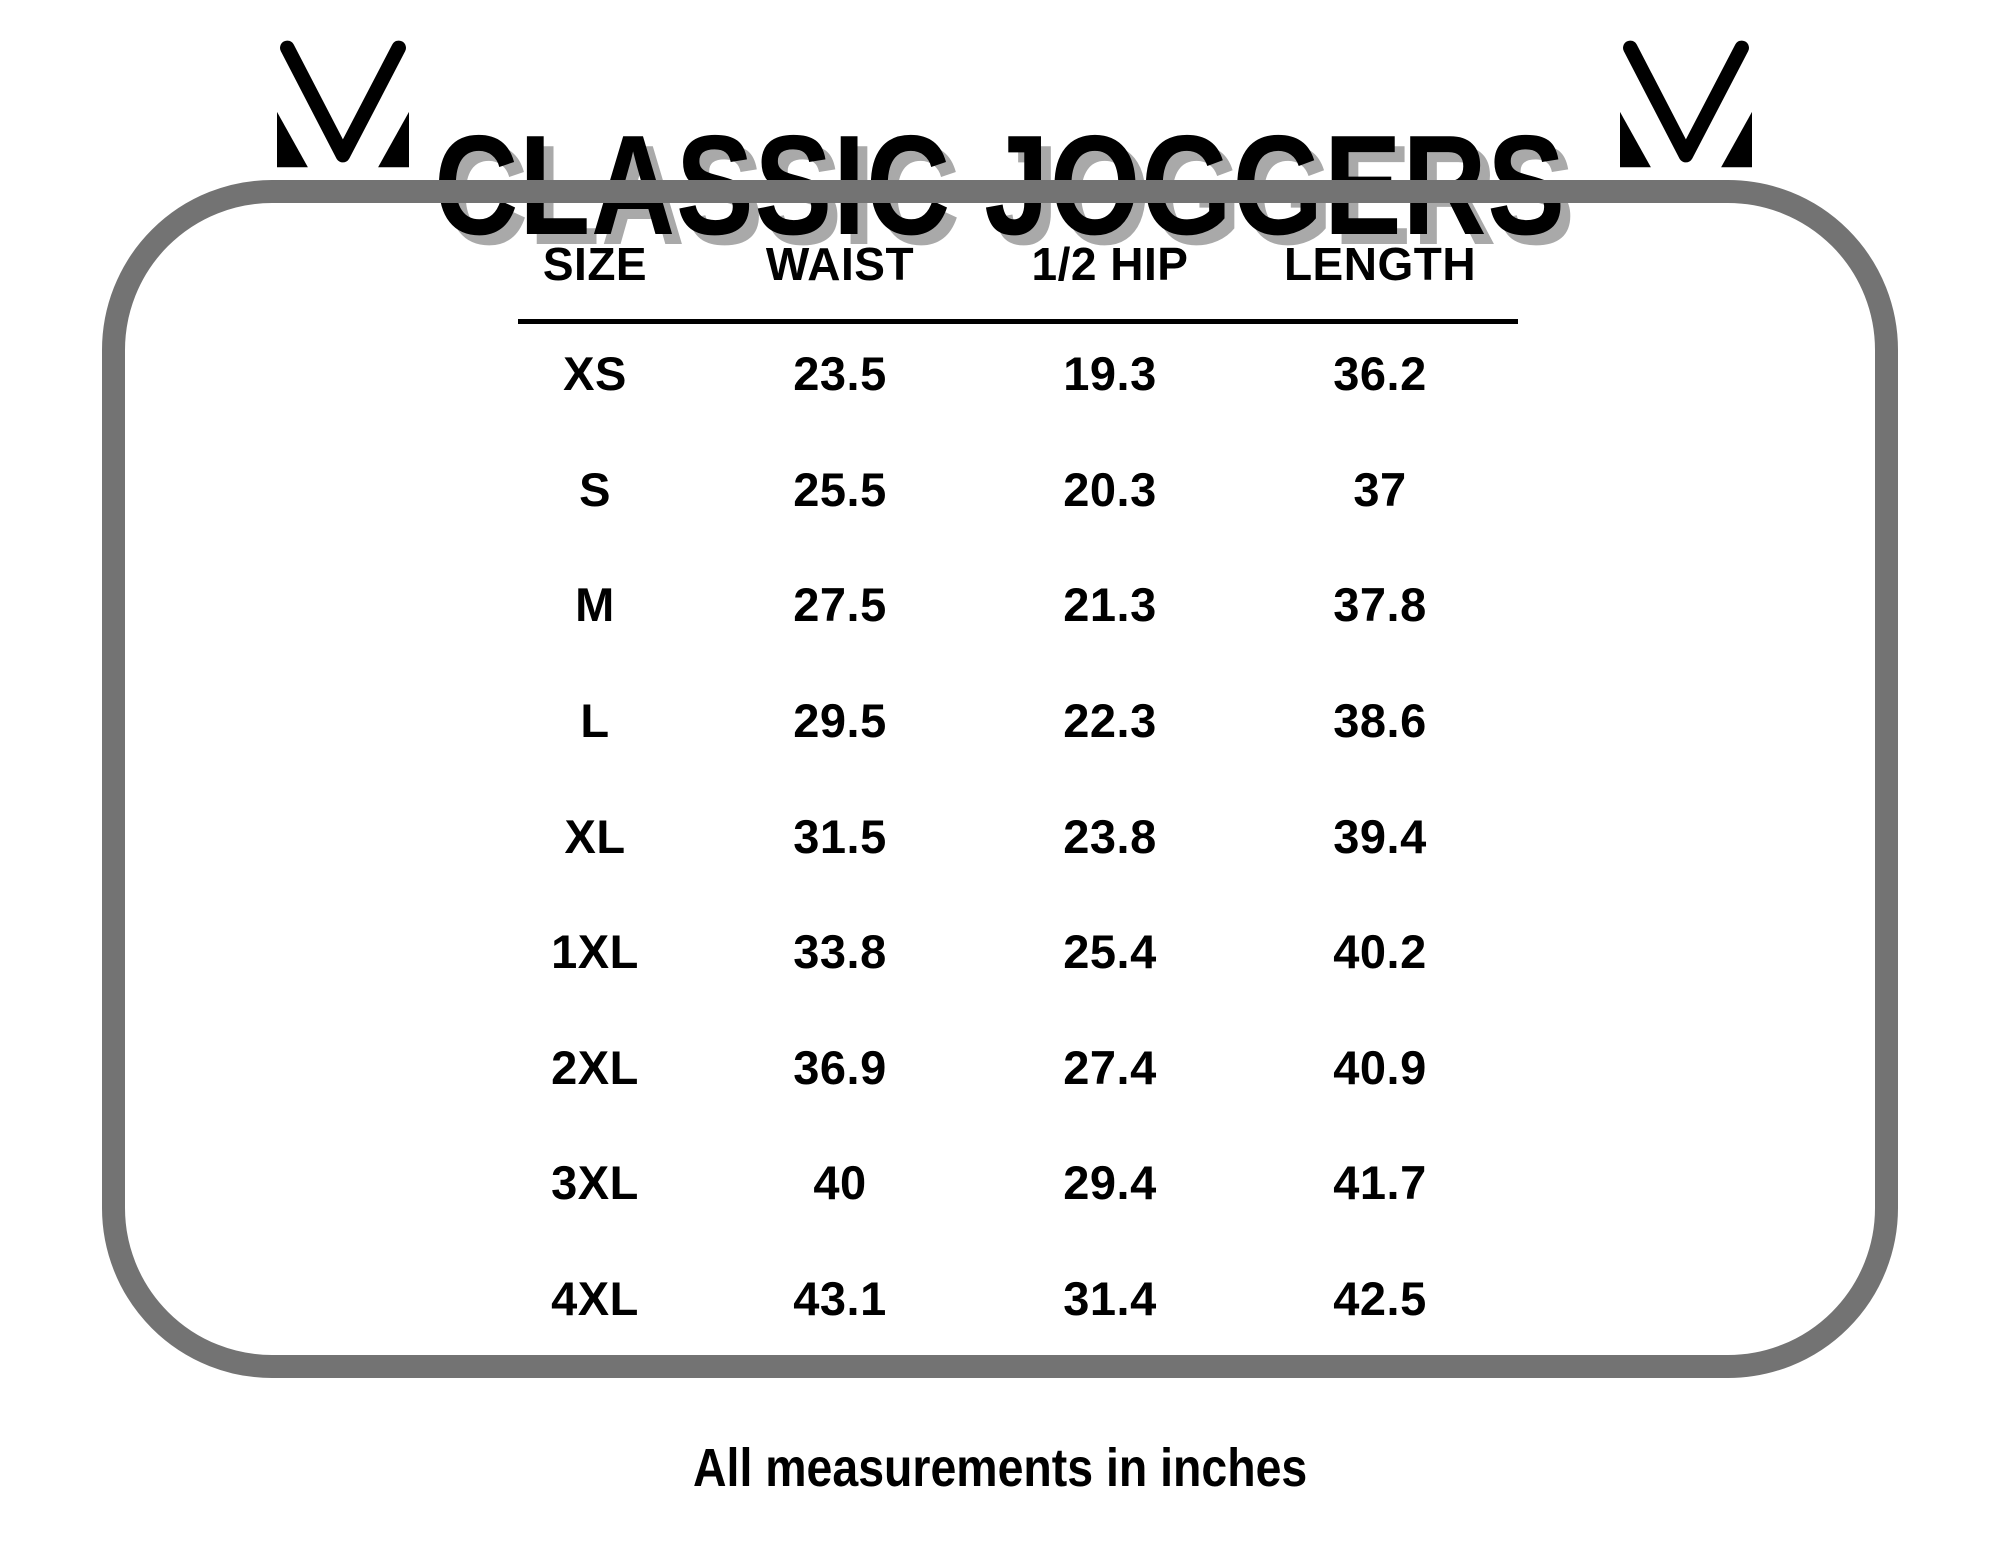 The width and height of the screenshot is (2000, 1545). Describe the element at coordinates (1380, 1067) in the screenshot. I see `length-cell: 40.9` at that location.